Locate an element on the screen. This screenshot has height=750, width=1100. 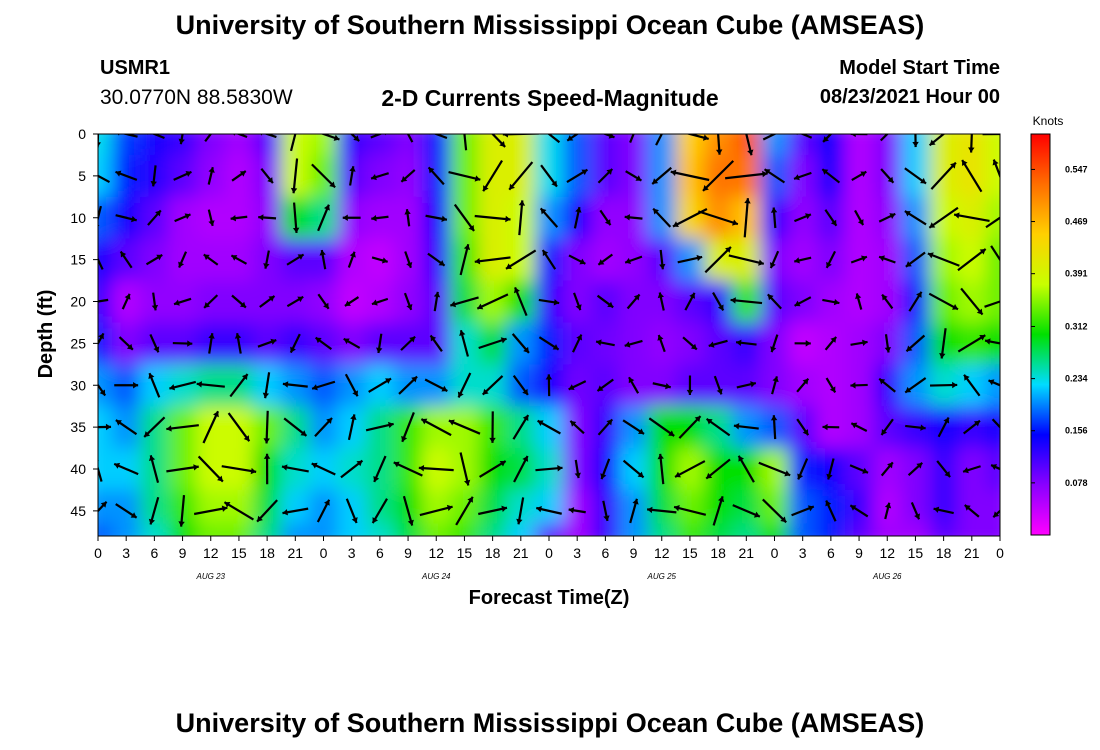
x-axis-label: Forecast Time(Z) is located at coordinates (549, 598).